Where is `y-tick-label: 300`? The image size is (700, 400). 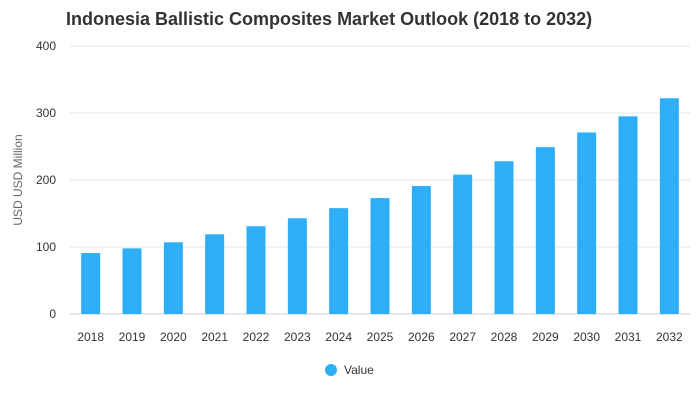 y-tick-label: 300 is located at coordinates (46, 113).